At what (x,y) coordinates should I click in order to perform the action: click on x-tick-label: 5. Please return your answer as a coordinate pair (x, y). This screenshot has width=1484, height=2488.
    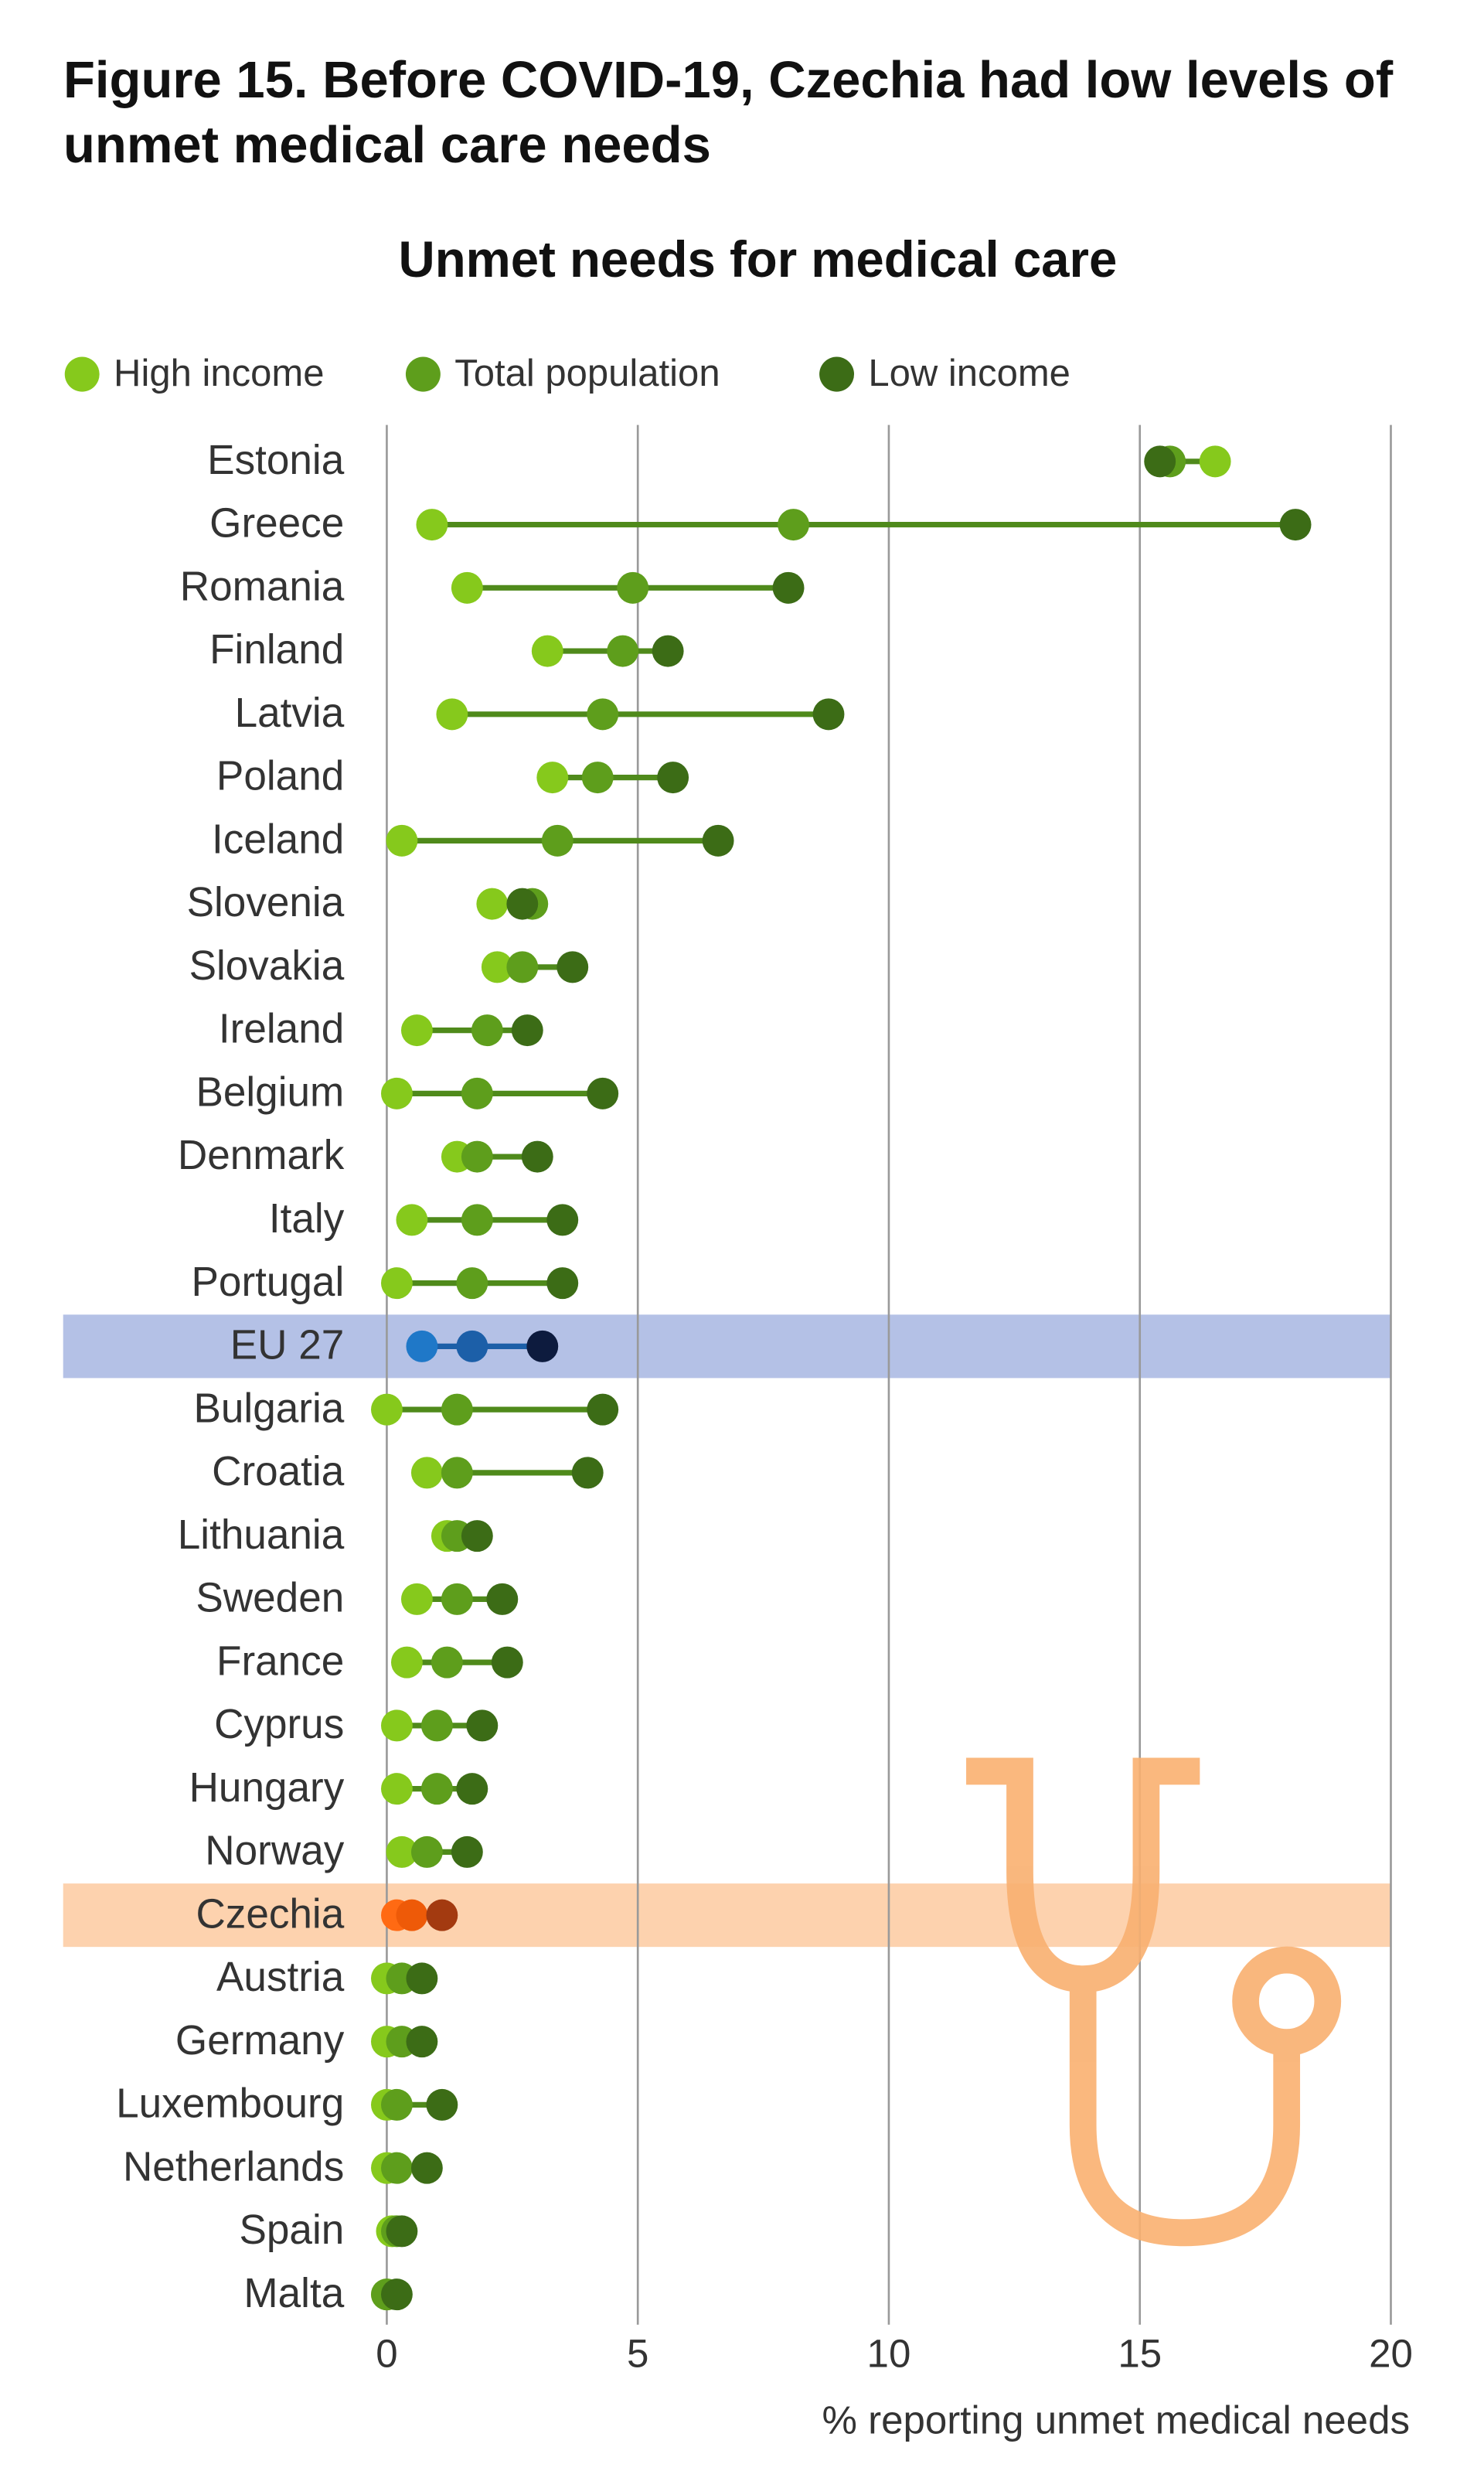
    Looking at the image, I should click on (637, 2353).